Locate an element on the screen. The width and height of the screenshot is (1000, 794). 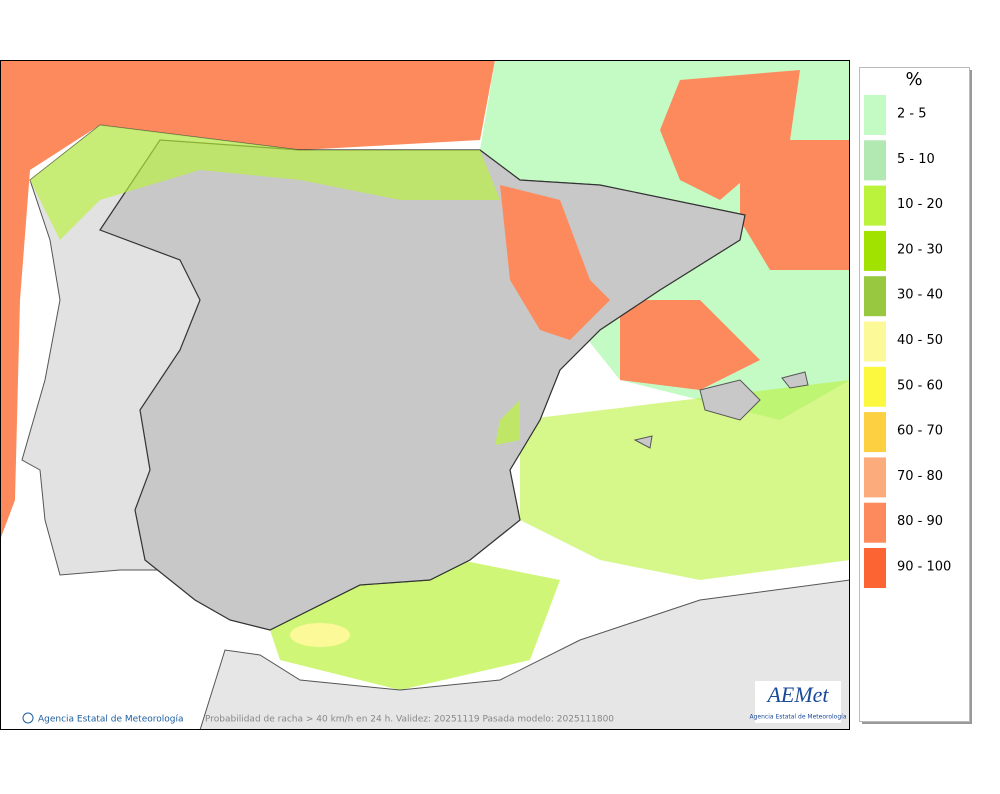
legend-label: 40 - 50 is located at coordinates (920, 340).